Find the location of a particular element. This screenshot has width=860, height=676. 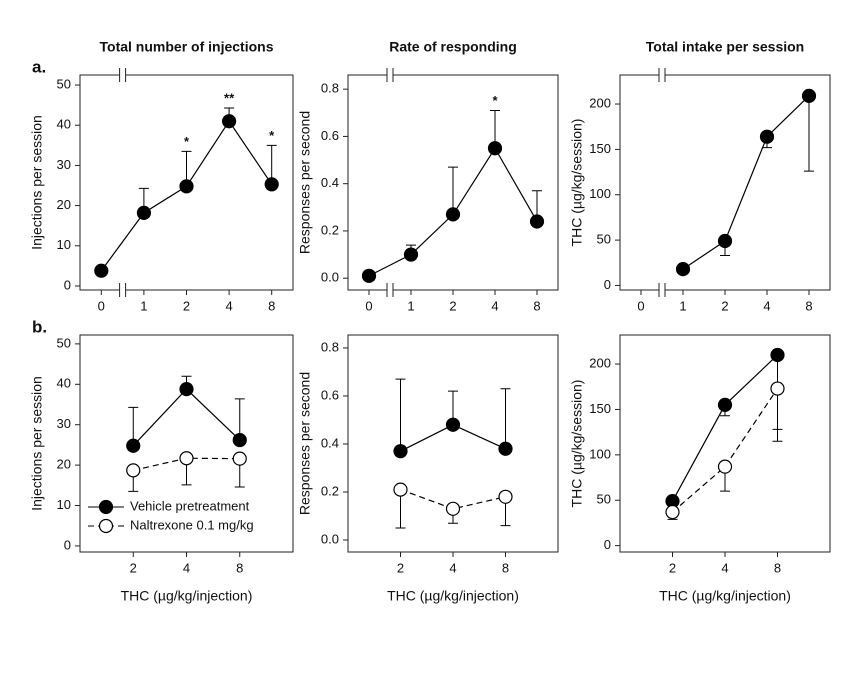

legend-label: Naltrexone 0.1 mg/kg is located at coordinates (192, 524).